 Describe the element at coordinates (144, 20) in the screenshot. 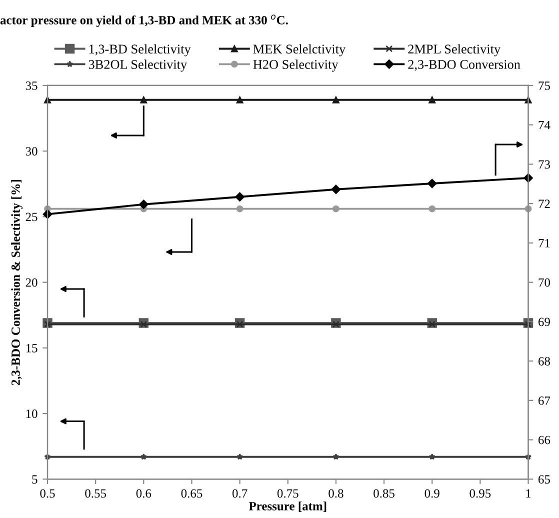

I see `chart-title: actor pressure on yield of 1,3-BD and MEK at 330 $^{o}$C.` at that location.